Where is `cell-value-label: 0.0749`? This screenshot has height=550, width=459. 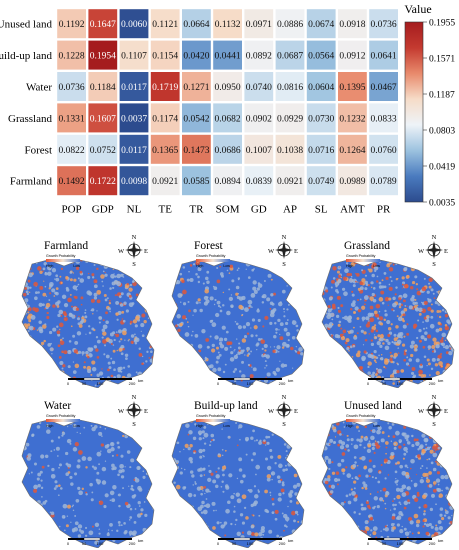 cell-value-label: 0.0749 is located at coordinates (321, 182).